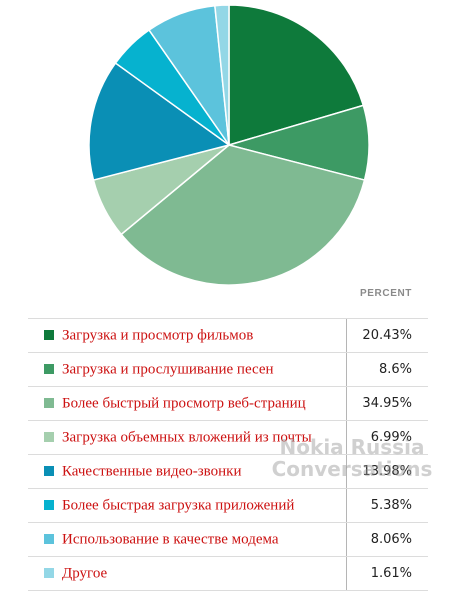 This screenshot has width=465, height=600. I want to click on legend-row: Более быстрая загрузка приложений 5.38%, so click(228, 505).